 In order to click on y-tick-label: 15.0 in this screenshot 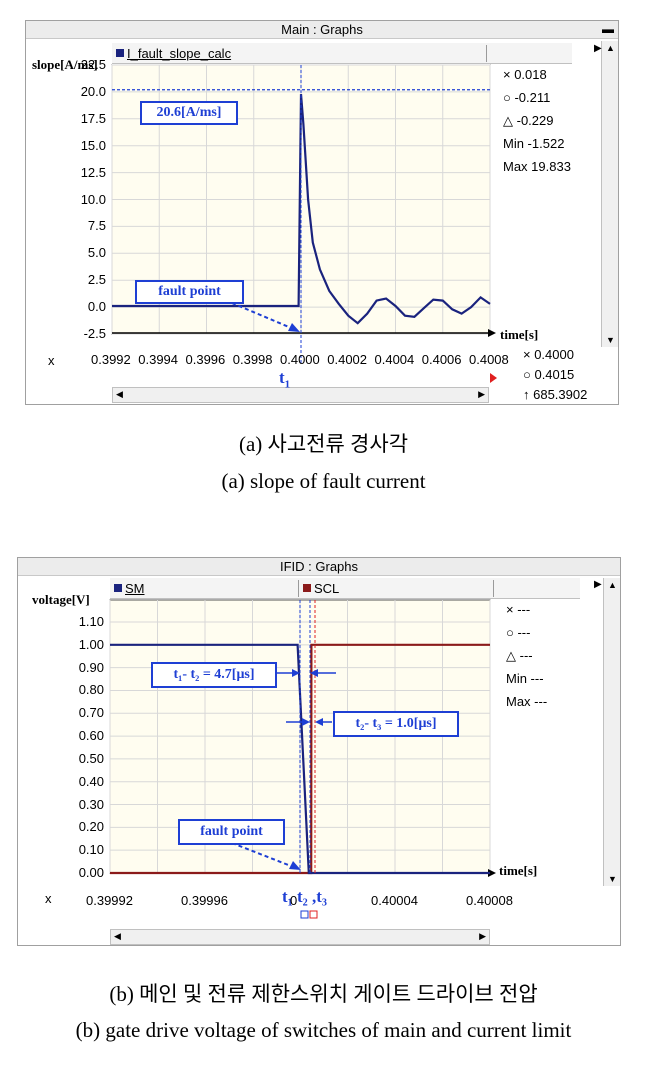, I will do `click(93, 145)`.